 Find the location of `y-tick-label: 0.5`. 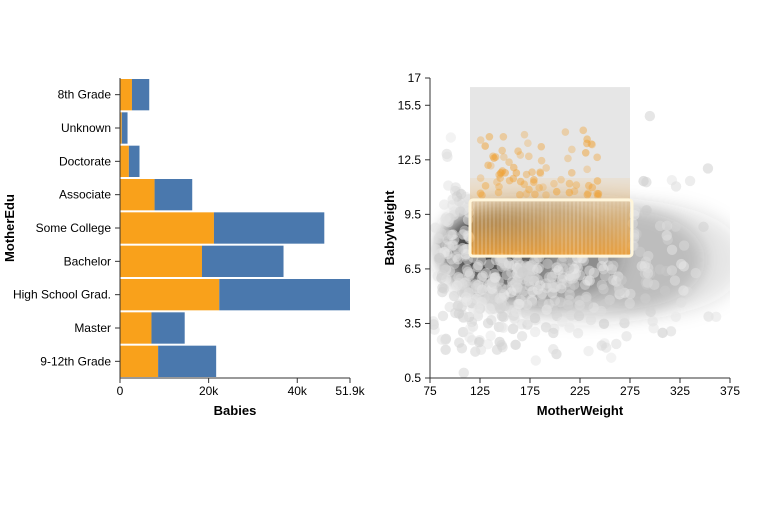

y-tick-label: 0.5 is located at coordinates (412, 378).